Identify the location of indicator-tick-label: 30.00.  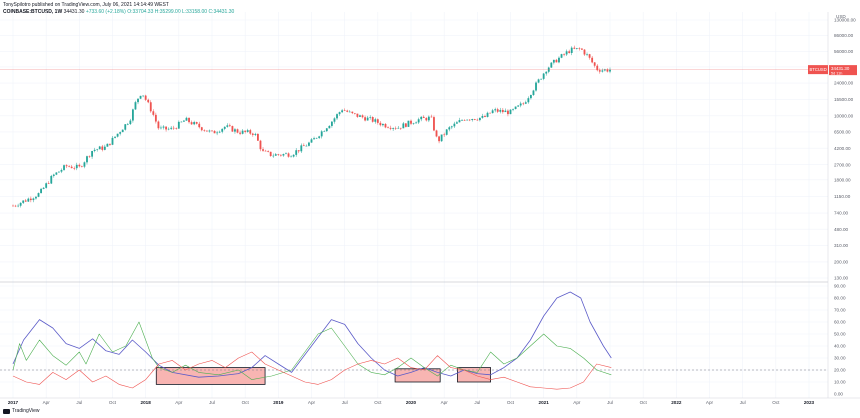
(840, 358).